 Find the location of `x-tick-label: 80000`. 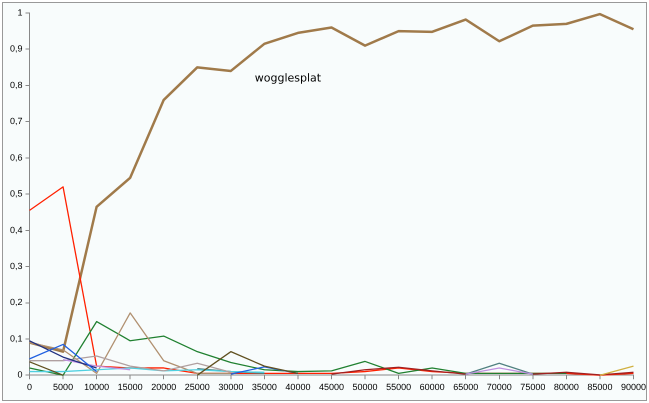

x-tick-label: 80000 is located at coordinates (566, 387).